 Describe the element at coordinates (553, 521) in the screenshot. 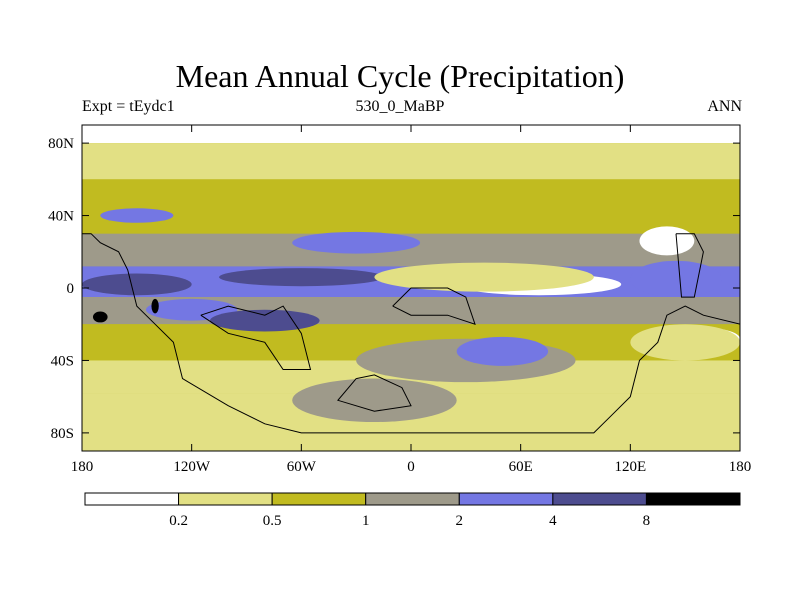

I see `colorbar-label-4: 4` at that location.